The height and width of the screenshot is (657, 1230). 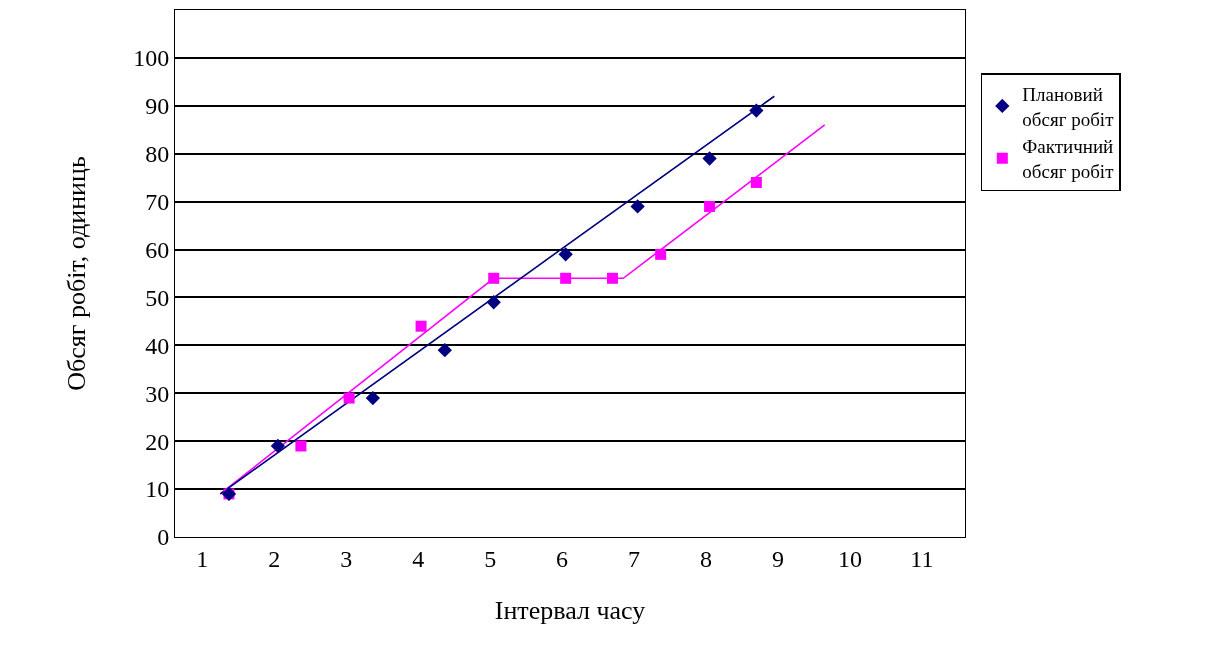 What do you see at coordinates (274, 558) in the screenshot?
I see `x-tick-label: 2` at bounding box center [274, 558].